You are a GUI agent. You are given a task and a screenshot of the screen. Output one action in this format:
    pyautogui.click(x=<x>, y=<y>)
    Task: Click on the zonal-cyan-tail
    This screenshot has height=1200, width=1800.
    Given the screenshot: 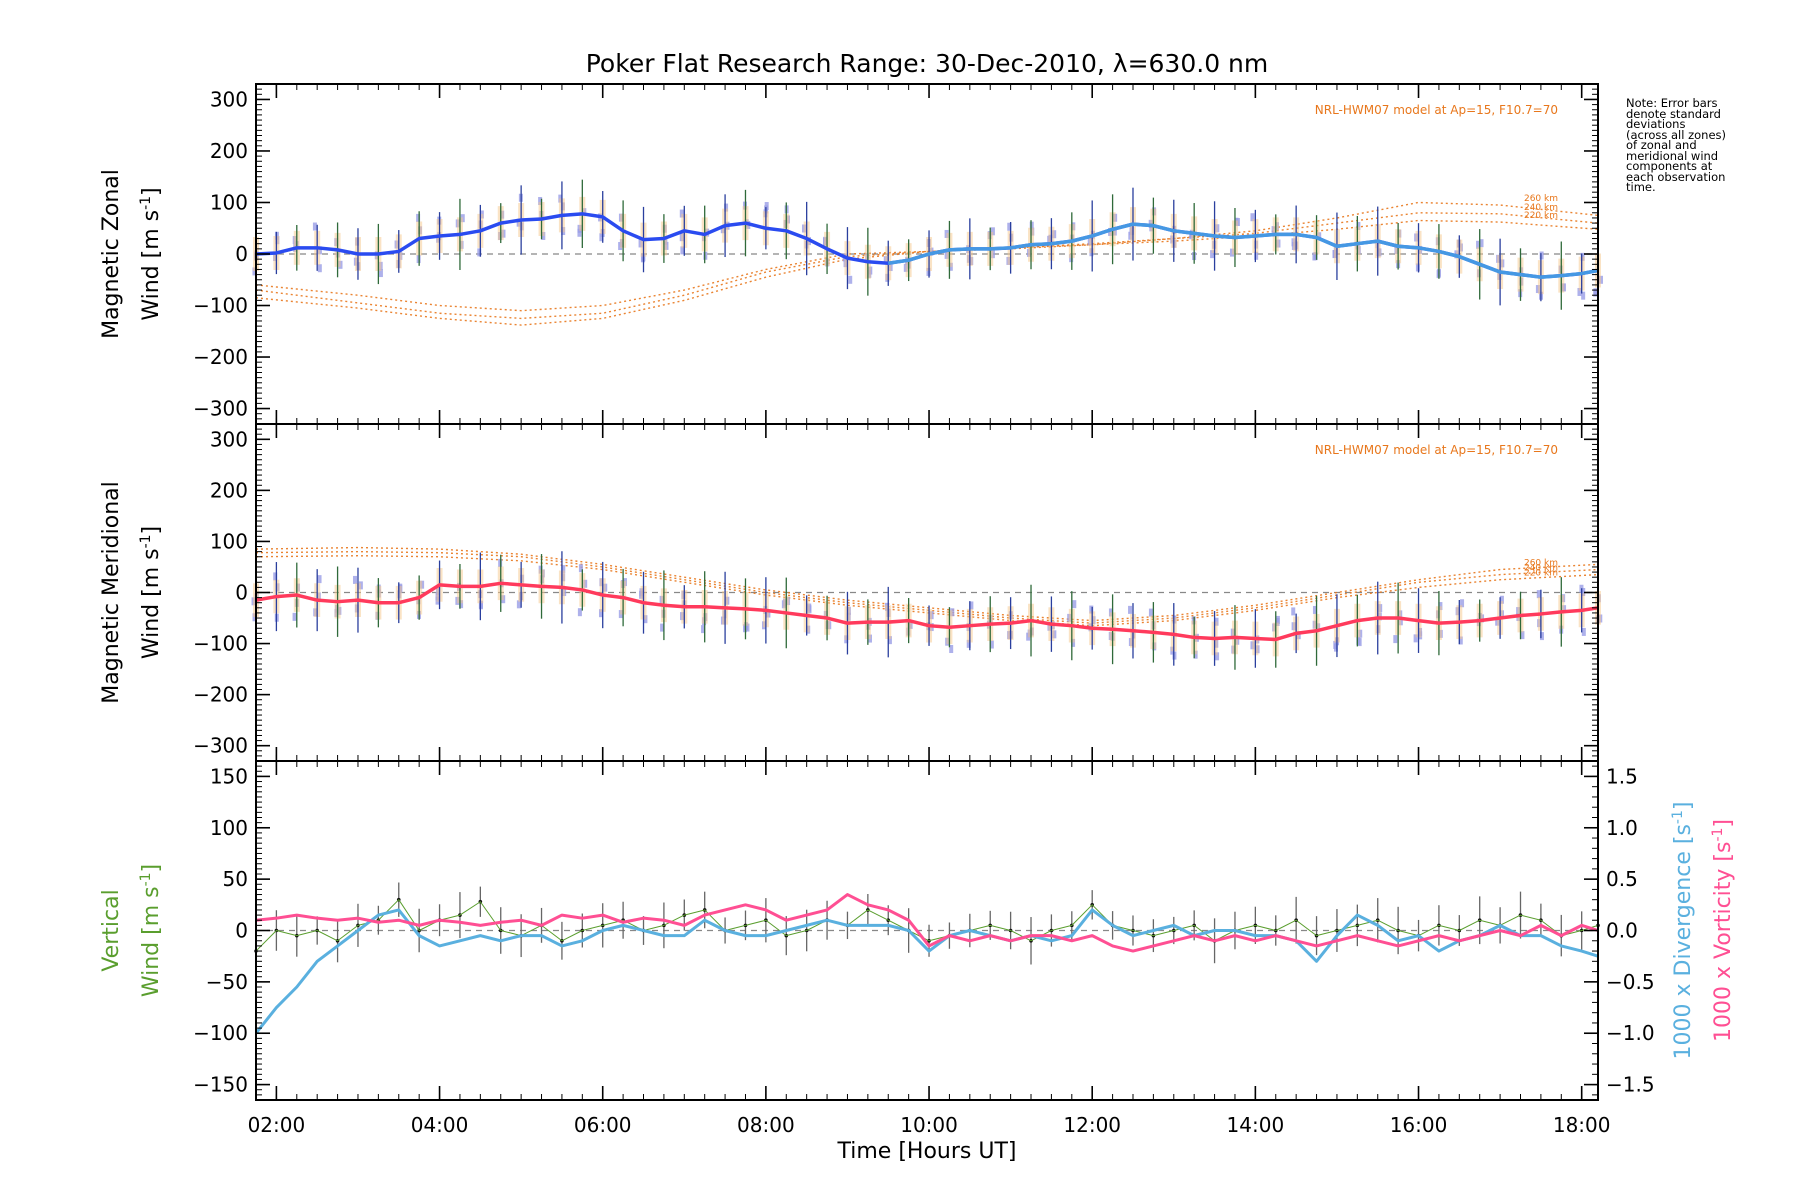 What is the action you would take?
    pyautogui.click(x=1243, y=250)
    